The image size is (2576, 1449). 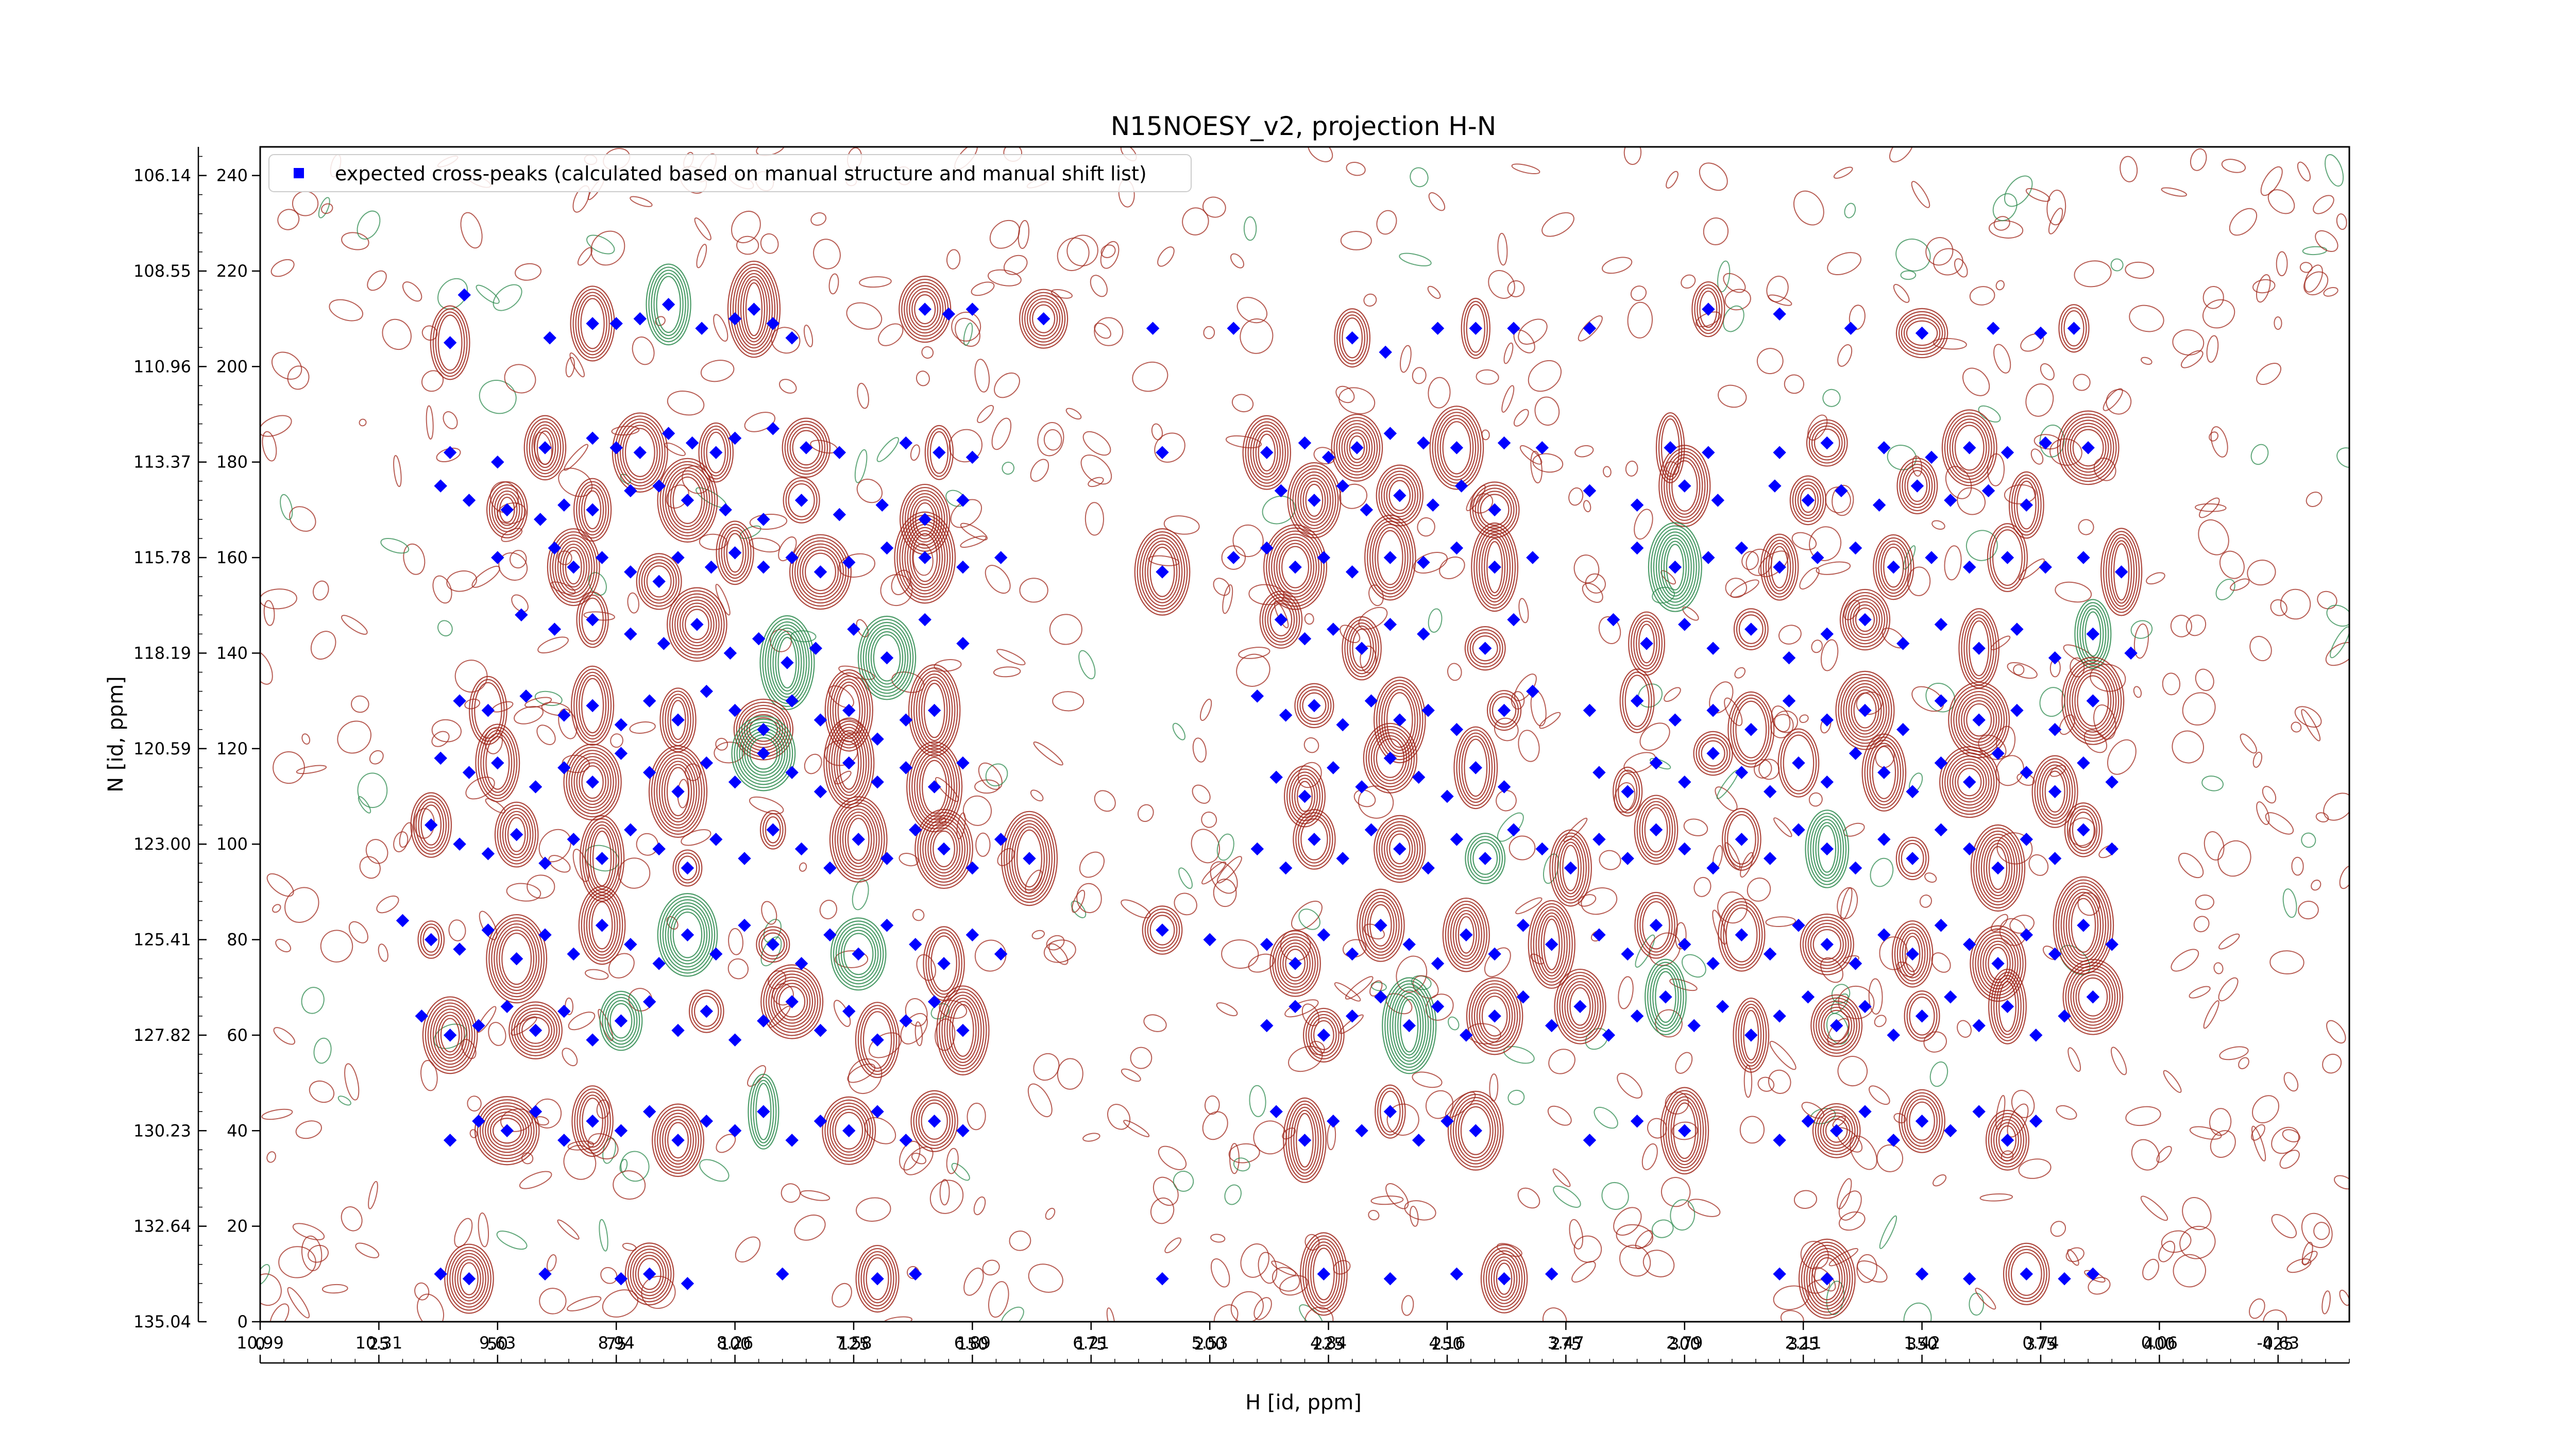 What do you see at coordinates (379, 1343) in the screenshot?
I see `x2-tick-label: 10.31` at bounding box center [379, 1343].